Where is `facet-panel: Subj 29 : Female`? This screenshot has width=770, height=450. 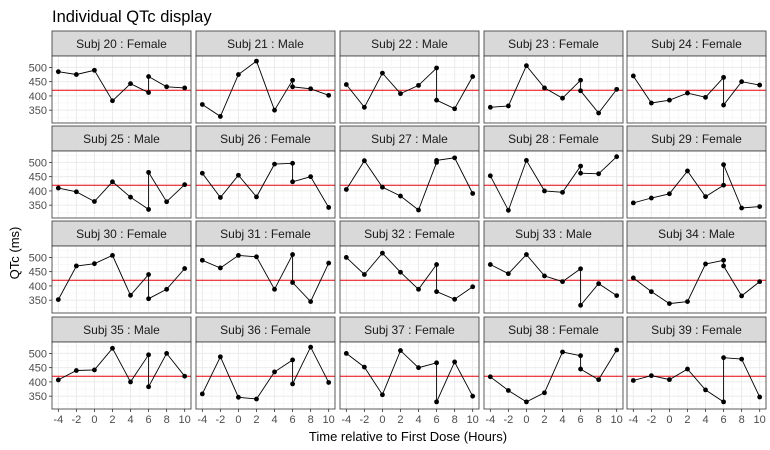 facet-panel: Subj 29 : Female is located at coordinates (696, 172).